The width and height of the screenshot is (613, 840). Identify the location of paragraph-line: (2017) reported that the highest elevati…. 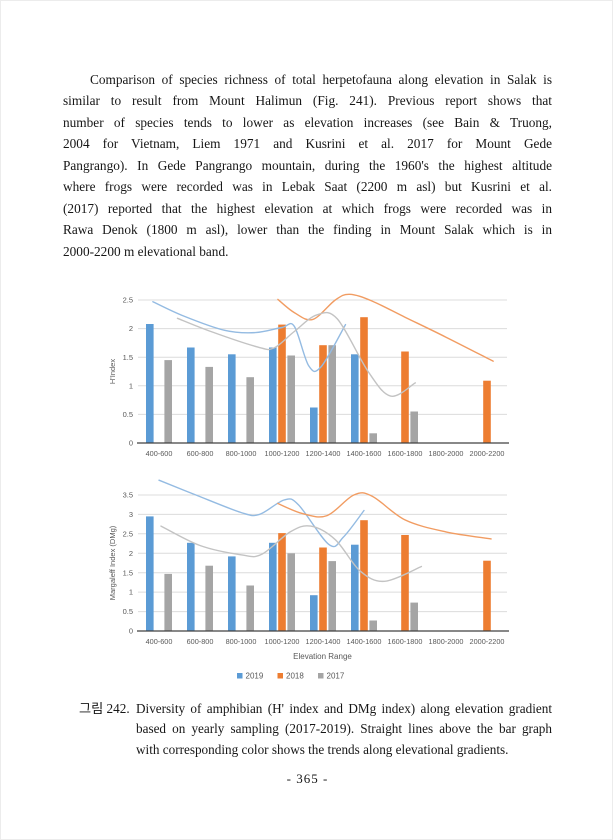
(307, 208).